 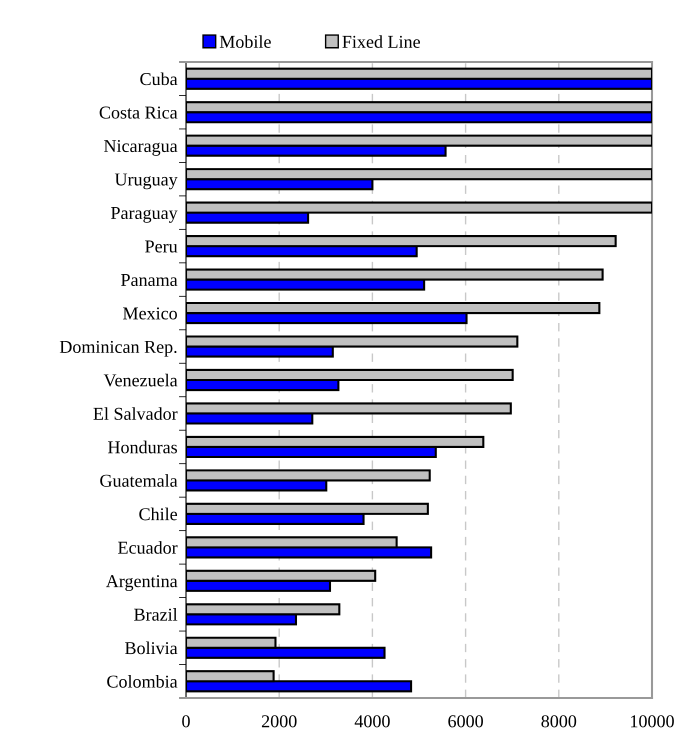 What do you see at coordinates (158, 514) in the screenshot?
I see `y-tick-label: Chile` at bounding box center [158, 514].